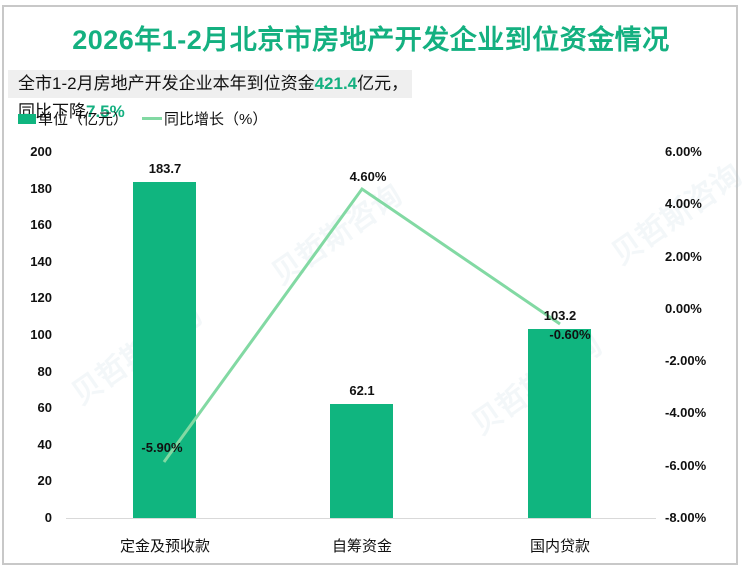  I want to click on left-tick: 20, so click(44, 480).